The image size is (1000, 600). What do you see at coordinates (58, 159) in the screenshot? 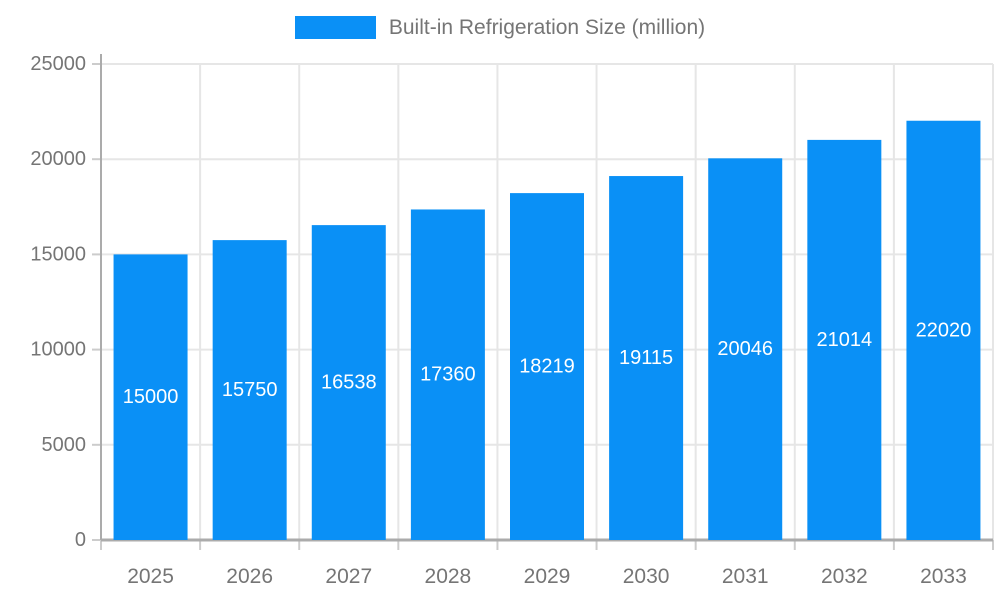
I see `y-tick-label: 20000` at bounding box center [58, 159].